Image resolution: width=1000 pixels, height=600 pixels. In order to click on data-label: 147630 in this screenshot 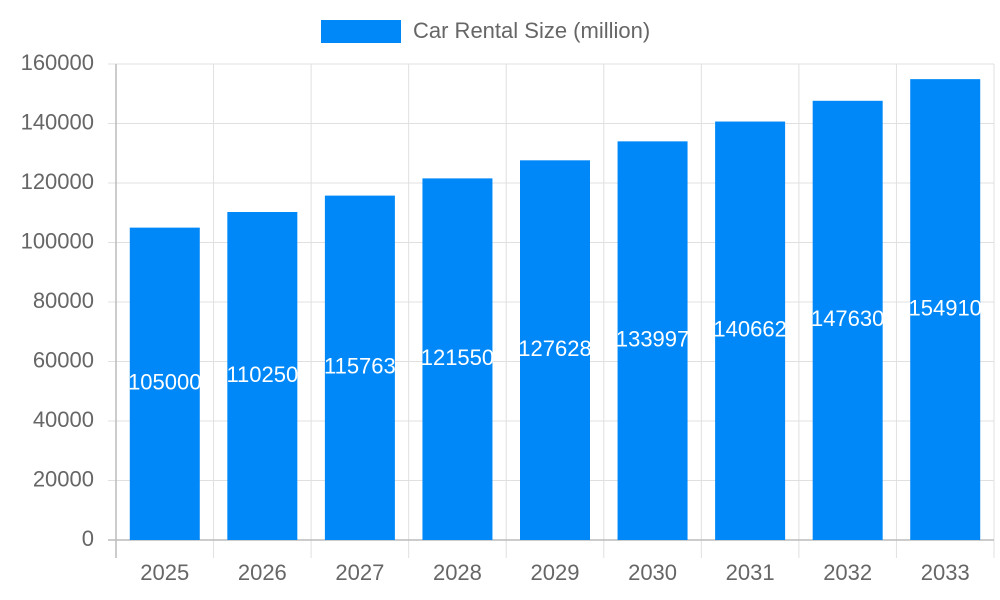, I will do `click(847, 318)`.